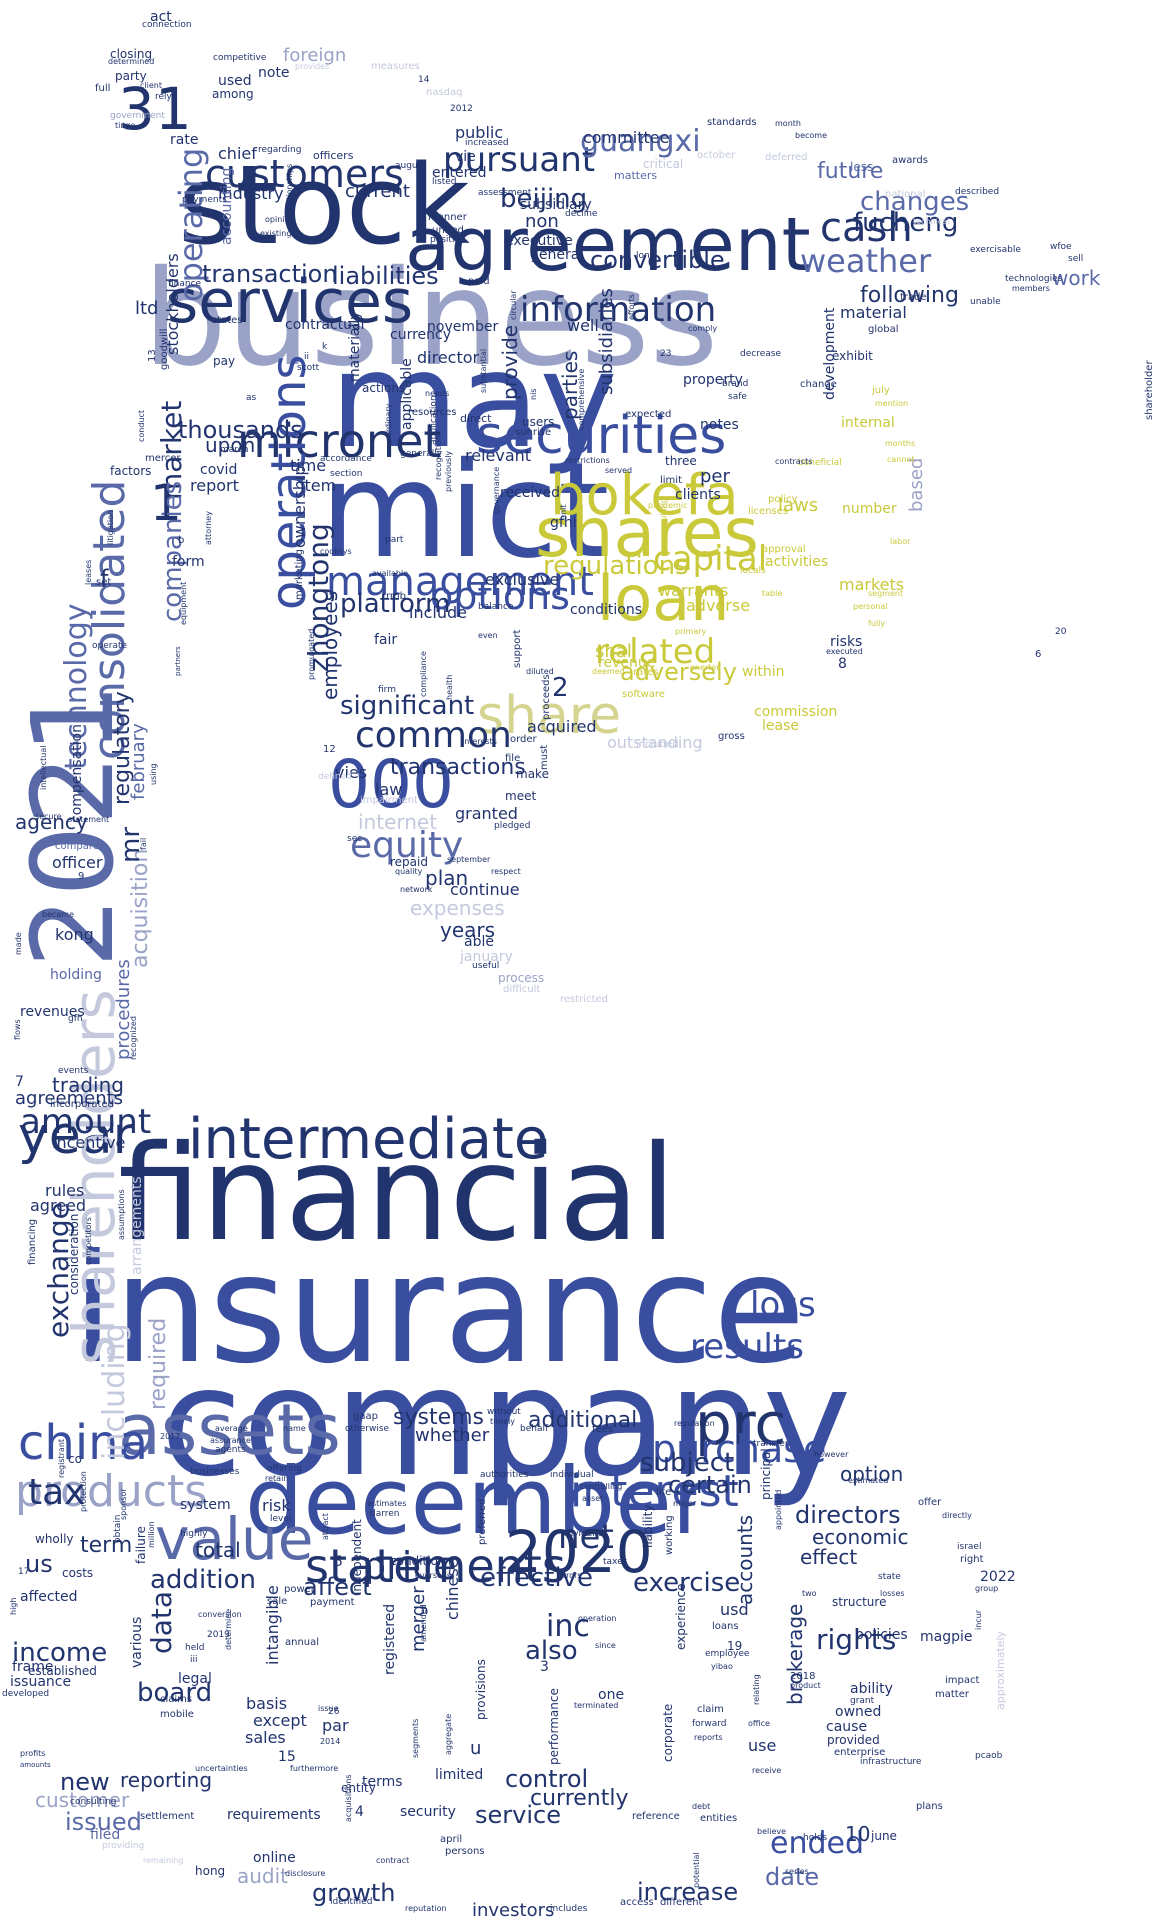 This screenshot has height=1920, width=1155. What do you see at coordinates (760, 354) in the screenshot?
I see `word-decrease: decrease` at bounding box center [760, 354].